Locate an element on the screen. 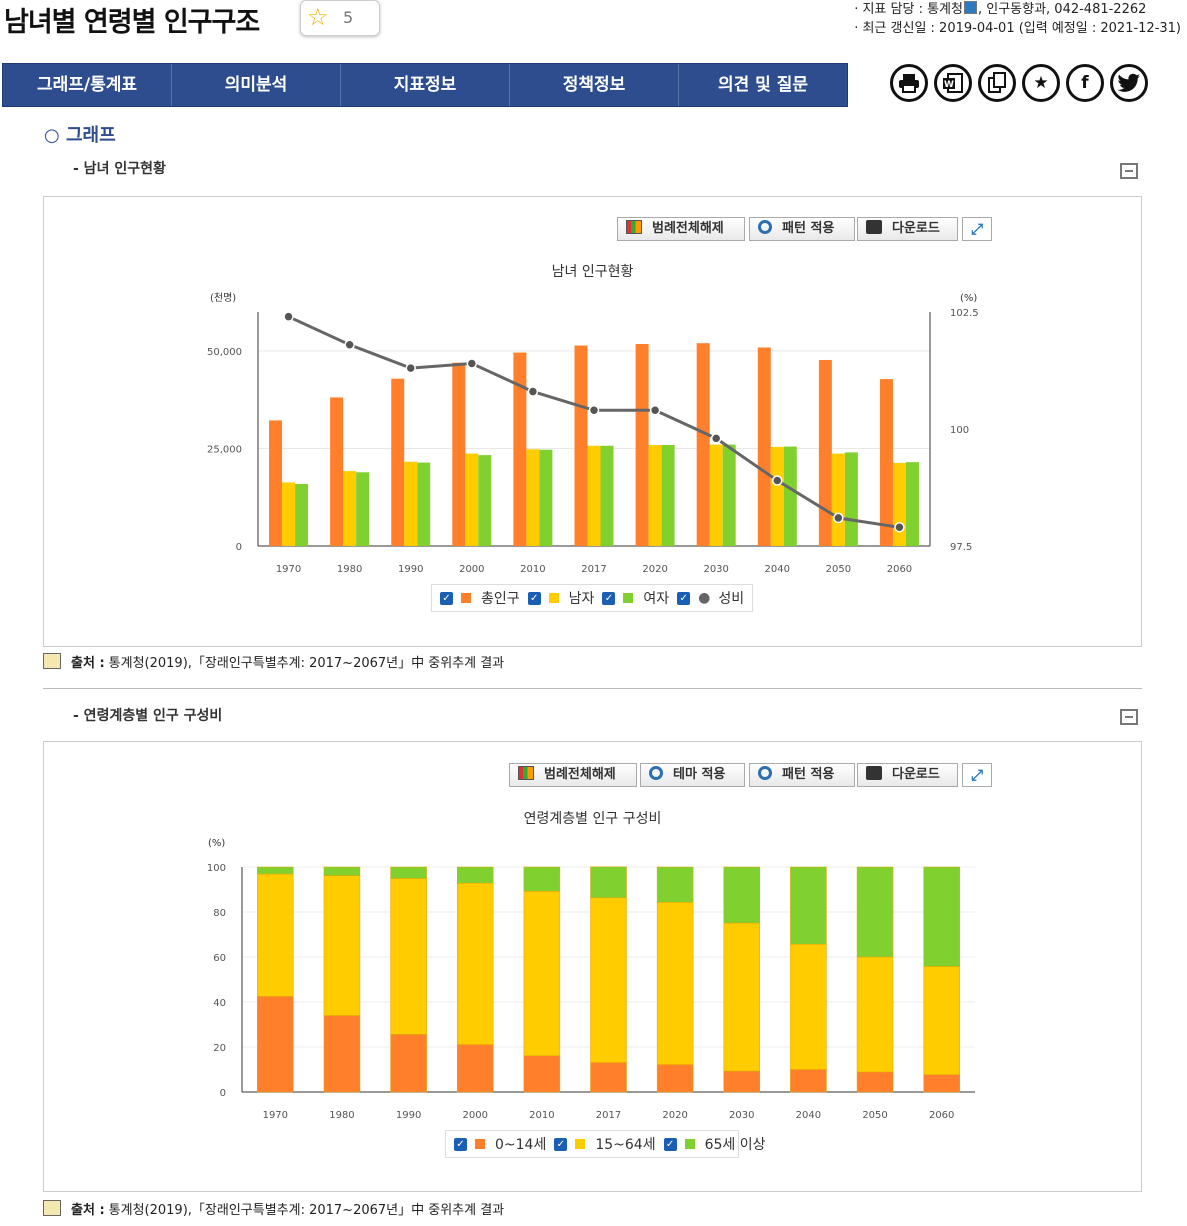 Image resolution: width=1187 pixels, height=1226 pixels. meta-owner: · 지표 담당 : 통계청 is located at coordinates (908, 9).